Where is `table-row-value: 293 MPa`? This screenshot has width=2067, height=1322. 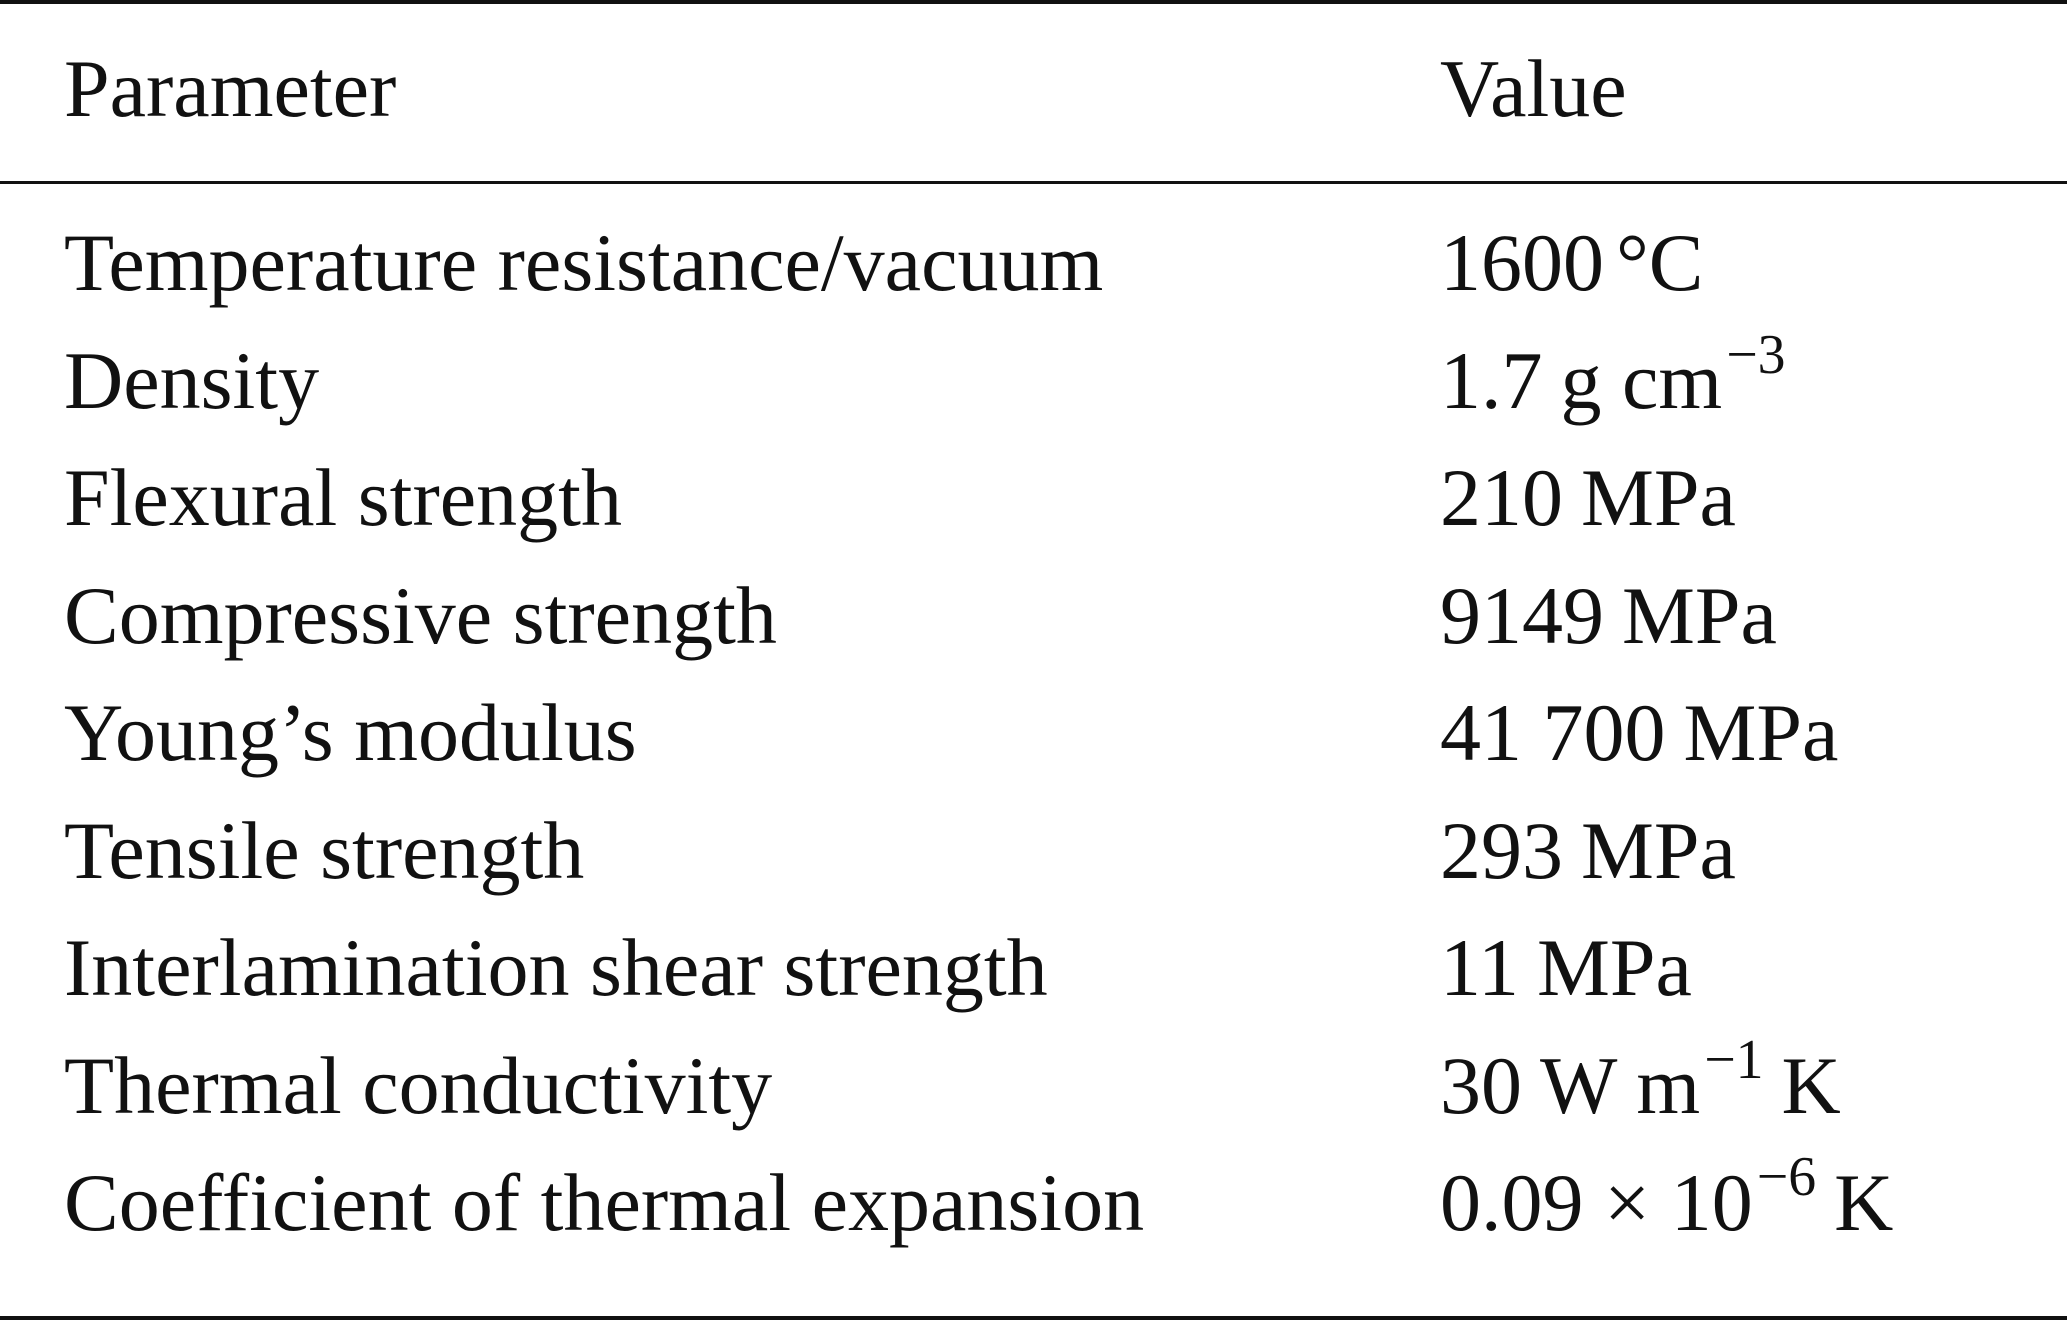
table-row-value: 293 MPa is located at coordinates (1588, 851).